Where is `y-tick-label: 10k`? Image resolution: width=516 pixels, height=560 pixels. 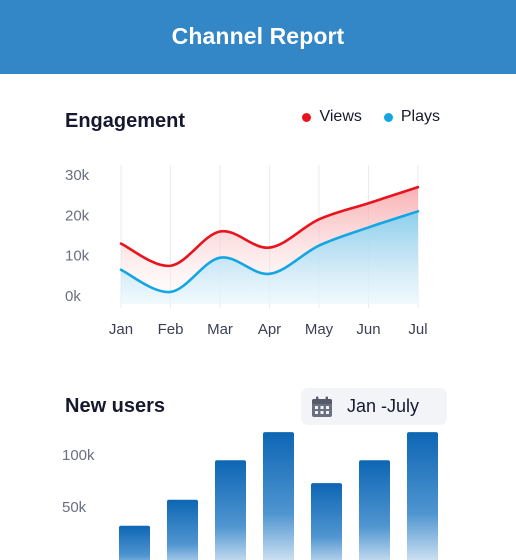
y-tick-label: 10k is located at coordinates (77, 256).